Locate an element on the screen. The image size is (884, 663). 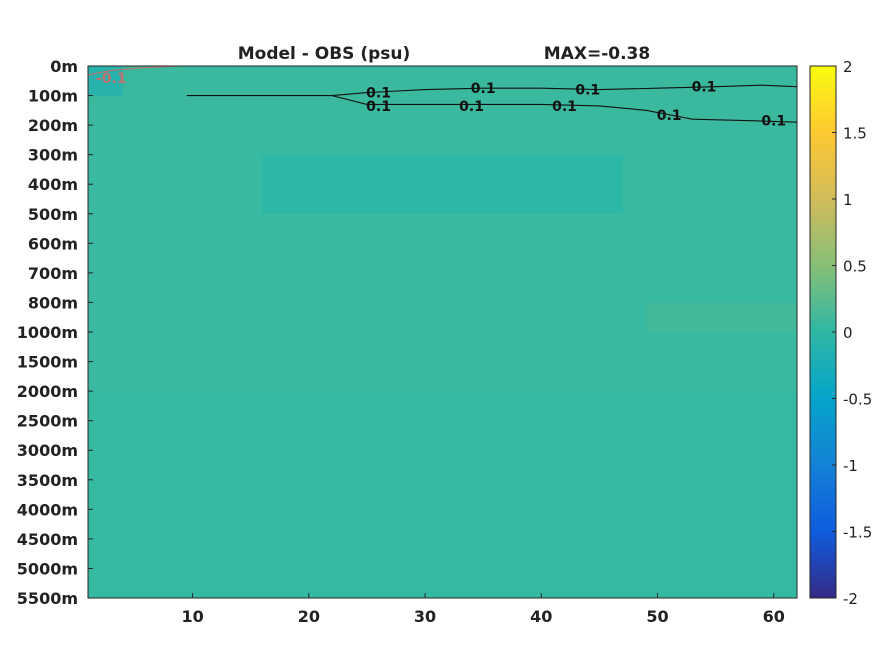
y-tick-label: 800m is located at coordinates (53, 302).